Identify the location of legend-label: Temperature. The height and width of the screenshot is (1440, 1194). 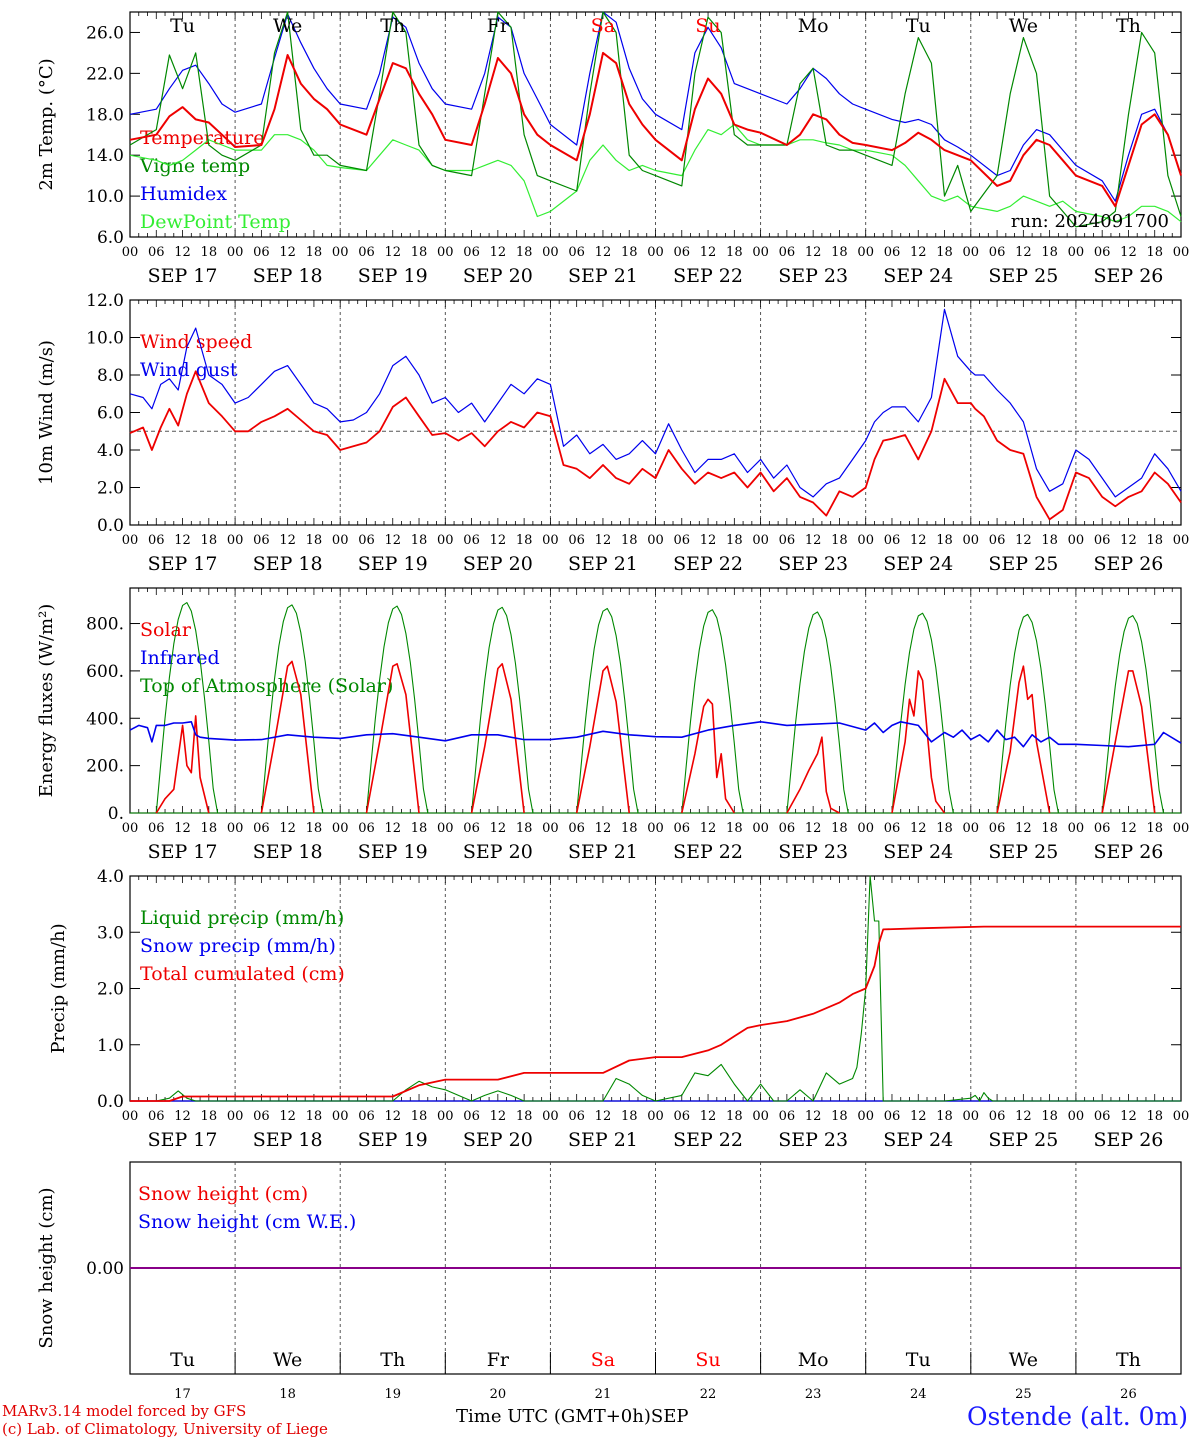
(202, 138).